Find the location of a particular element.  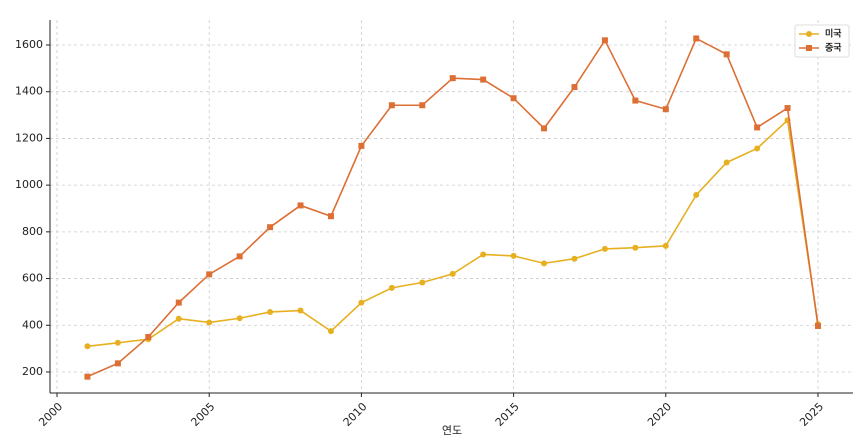

x-tick-label: 2015 is located at coordinates (507, 414).